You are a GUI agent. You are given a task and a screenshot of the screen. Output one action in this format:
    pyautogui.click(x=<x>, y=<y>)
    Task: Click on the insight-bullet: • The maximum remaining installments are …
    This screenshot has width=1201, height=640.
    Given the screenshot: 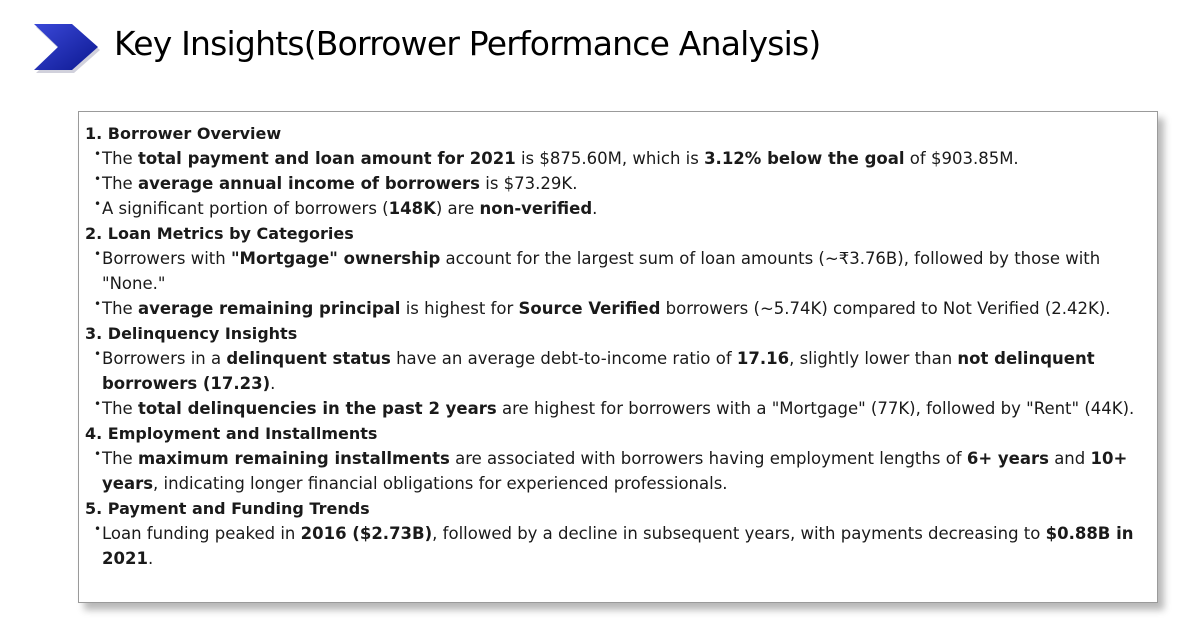 What is the action you would take?
    pyautogui.click(x=611, y=471)
    